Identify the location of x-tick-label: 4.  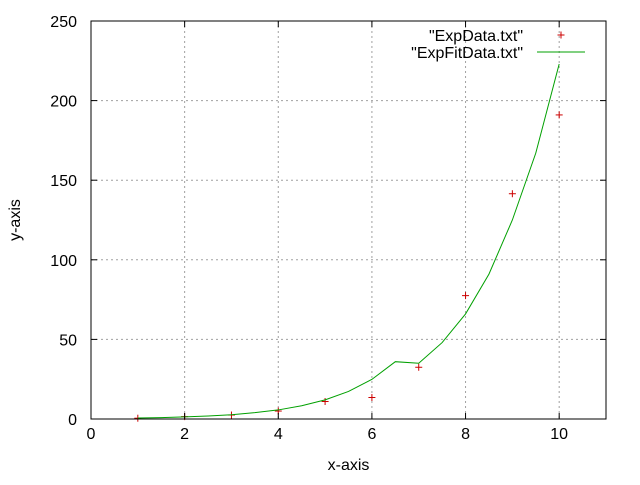
(278, 434).